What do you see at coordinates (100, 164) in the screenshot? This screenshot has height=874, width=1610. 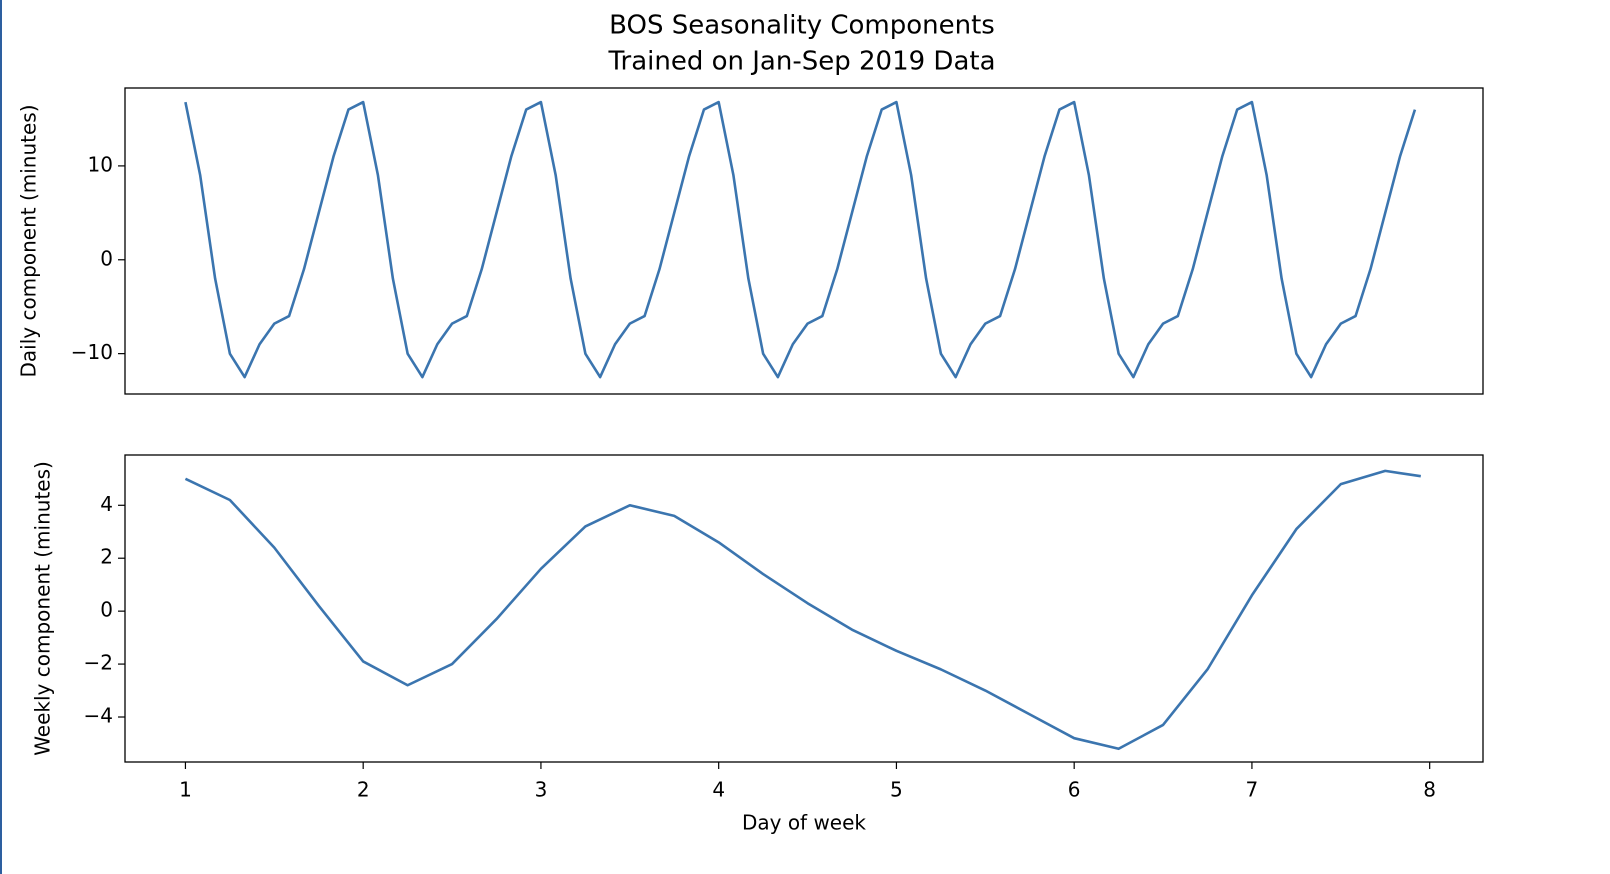 I see `y-tick-label: 10` at bounding box center [100, 164].